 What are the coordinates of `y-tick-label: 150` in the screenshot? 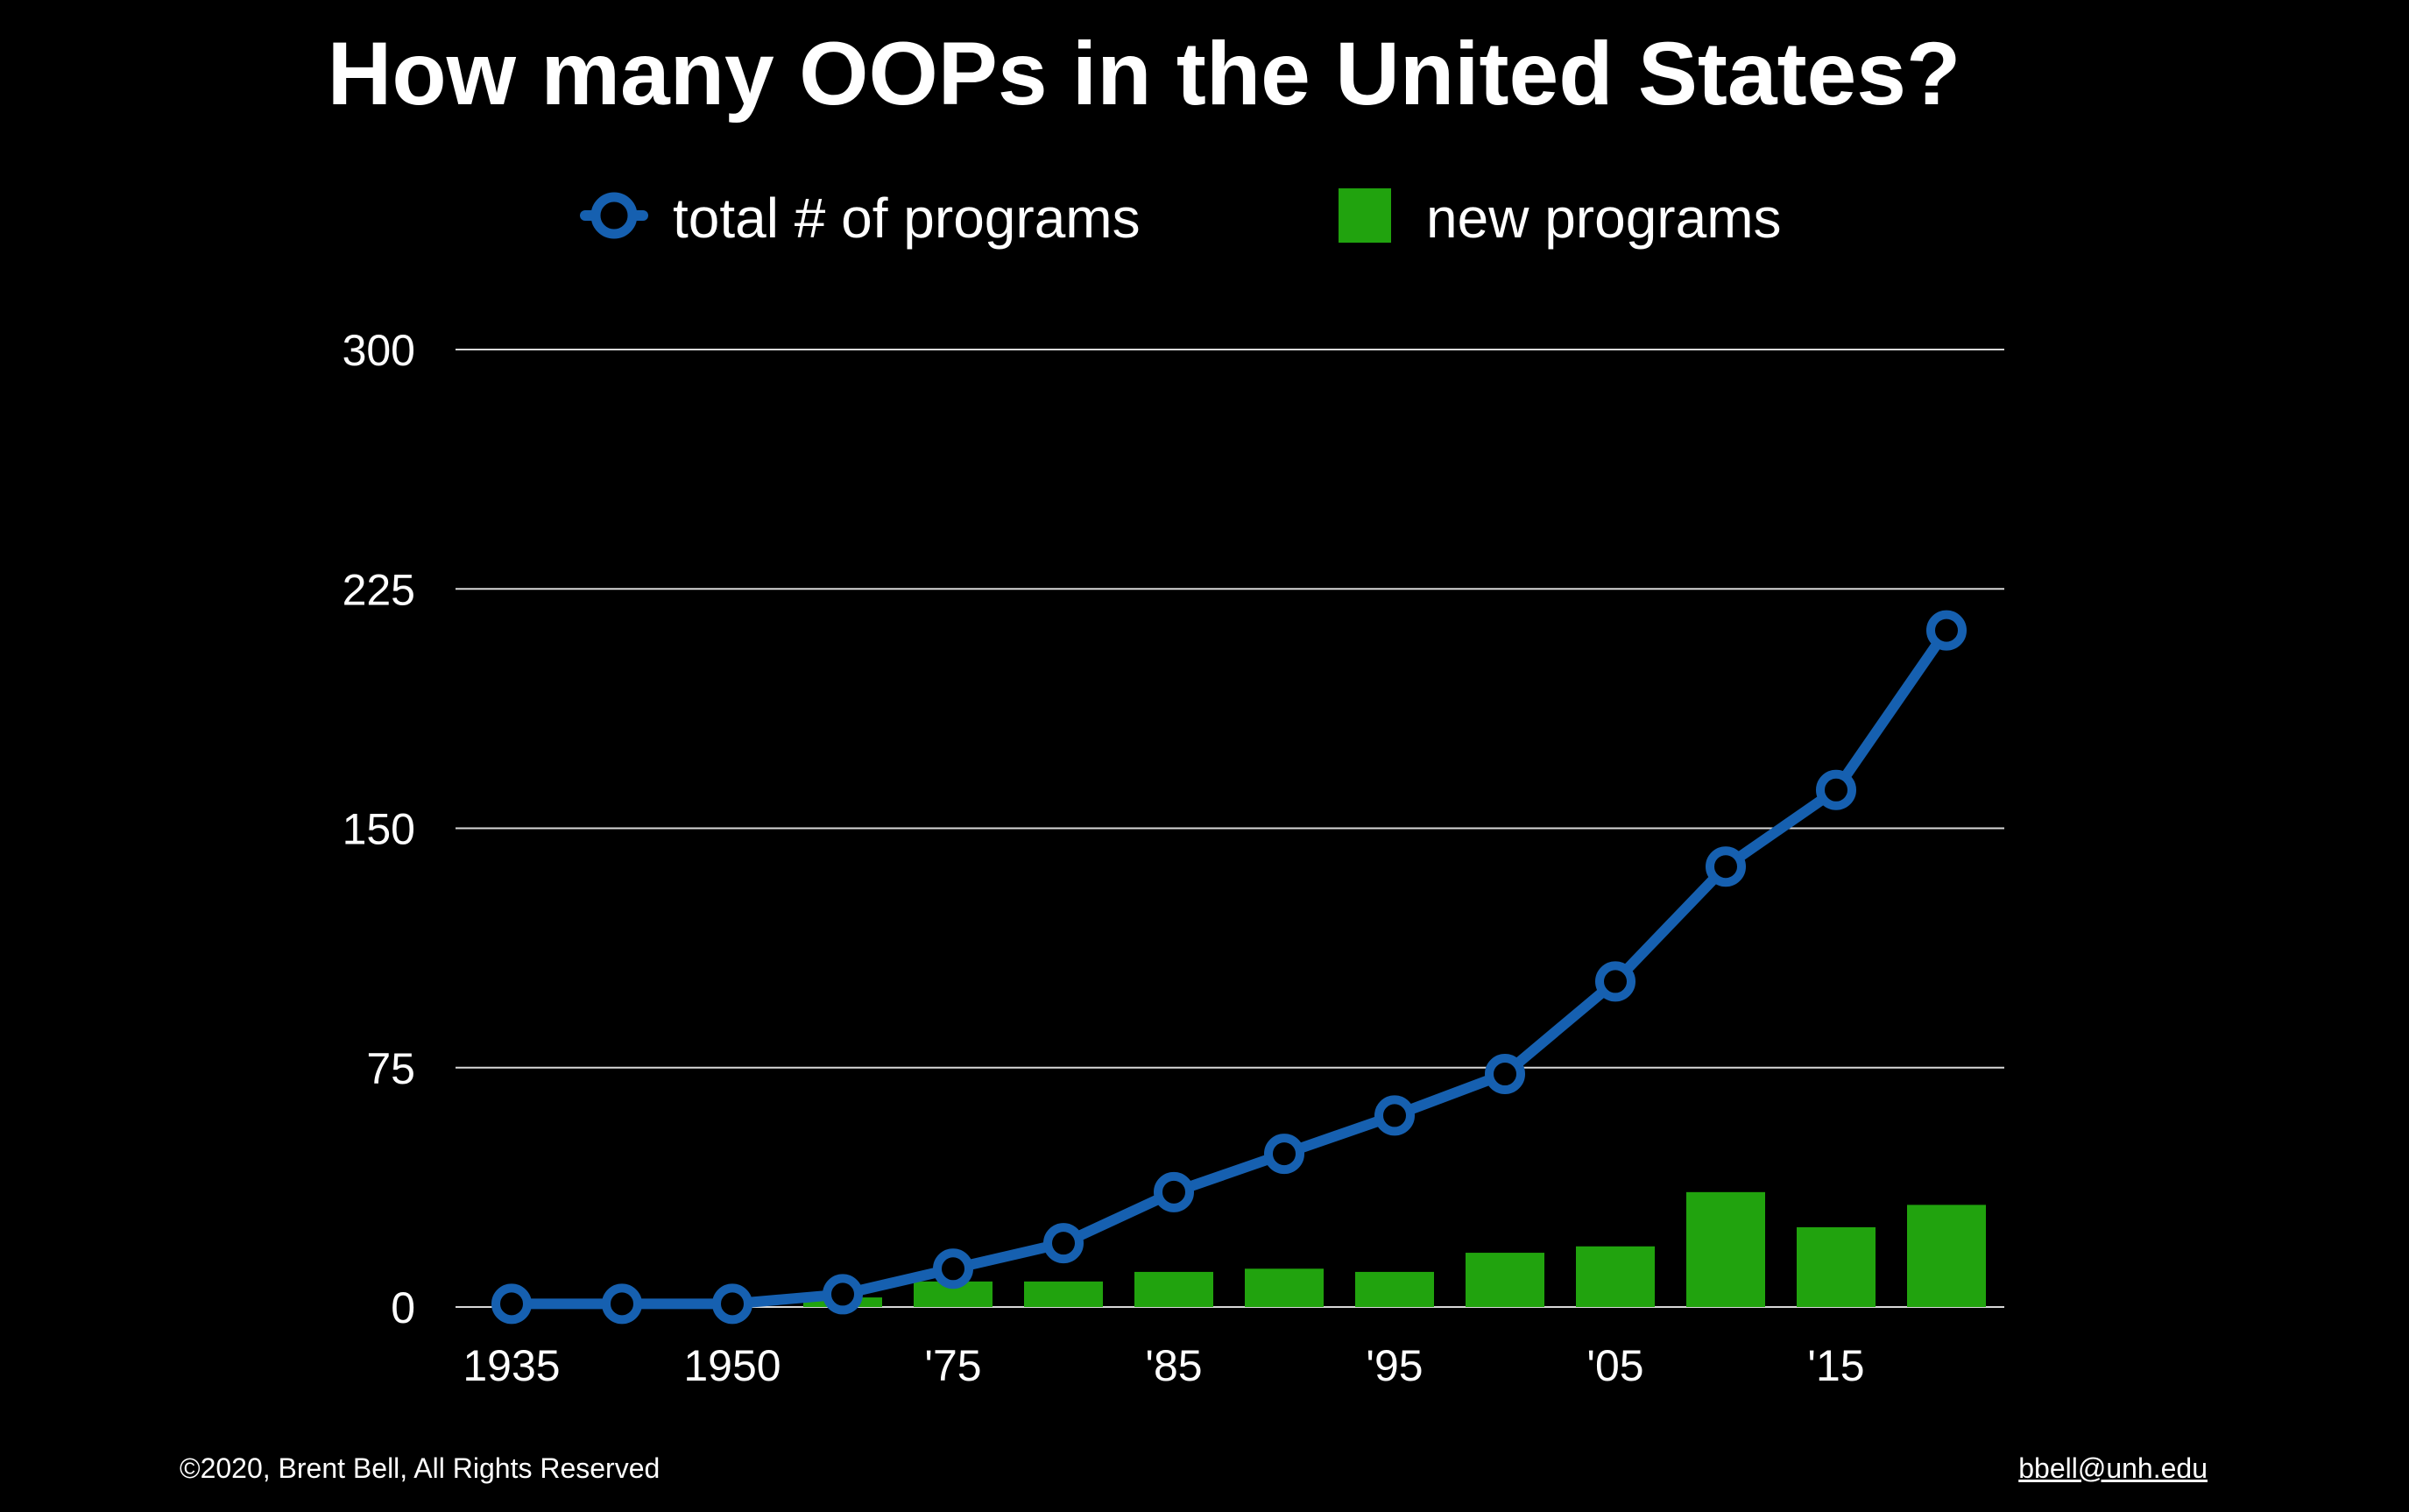 It's located at (379, 829).